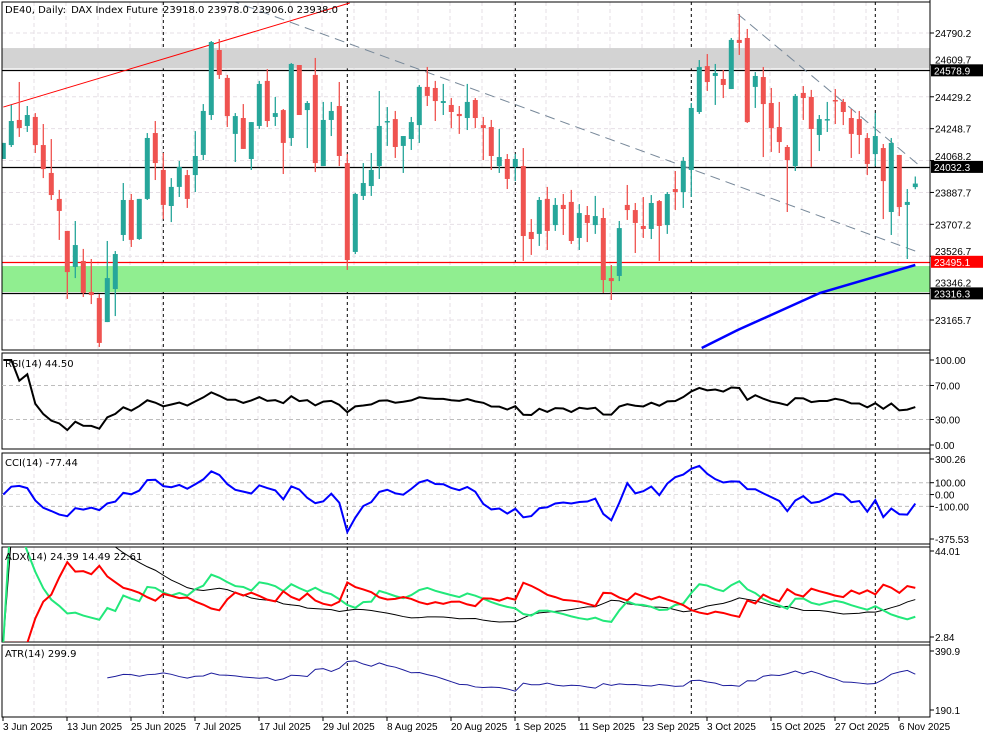 The height and width of the screenshot is (737, 983). Describe the element at coordinates (511, 676) in the screenshot. I see `atr-plot` at that location.